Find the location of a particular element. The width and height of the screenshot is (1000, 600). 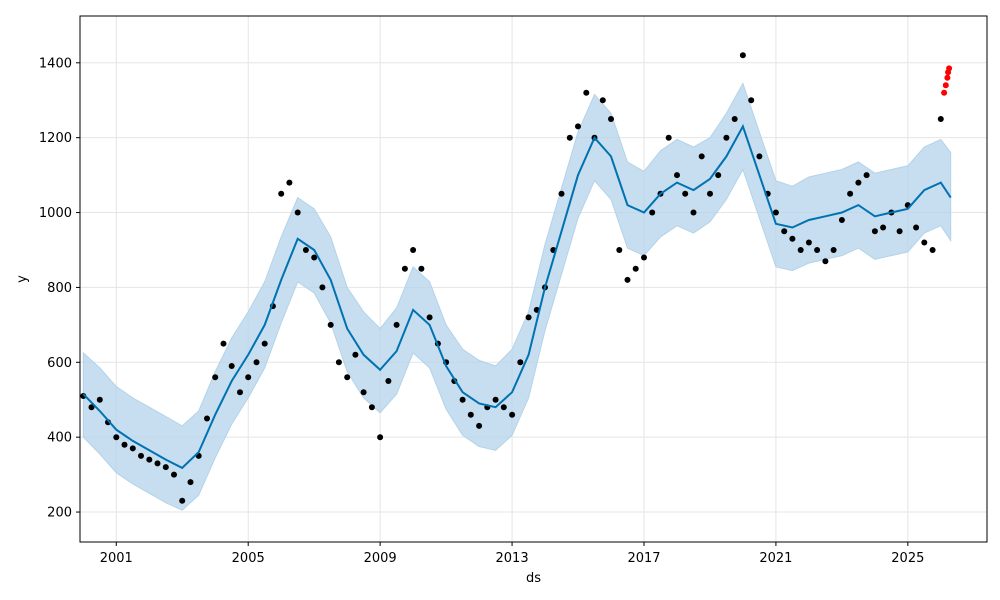

recent-points is located at coordinates (947, 80).